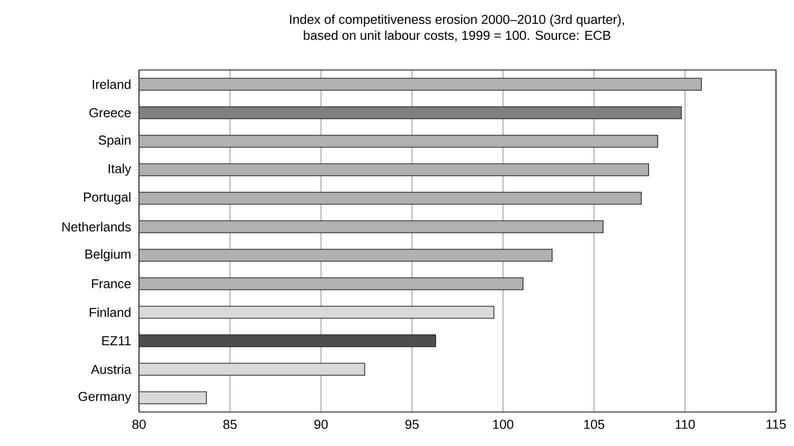 The image size is (794, 446). Describe the element at coordinates (120, 170) in the screenshot. I see `y-tick-label: Italy` at that location.